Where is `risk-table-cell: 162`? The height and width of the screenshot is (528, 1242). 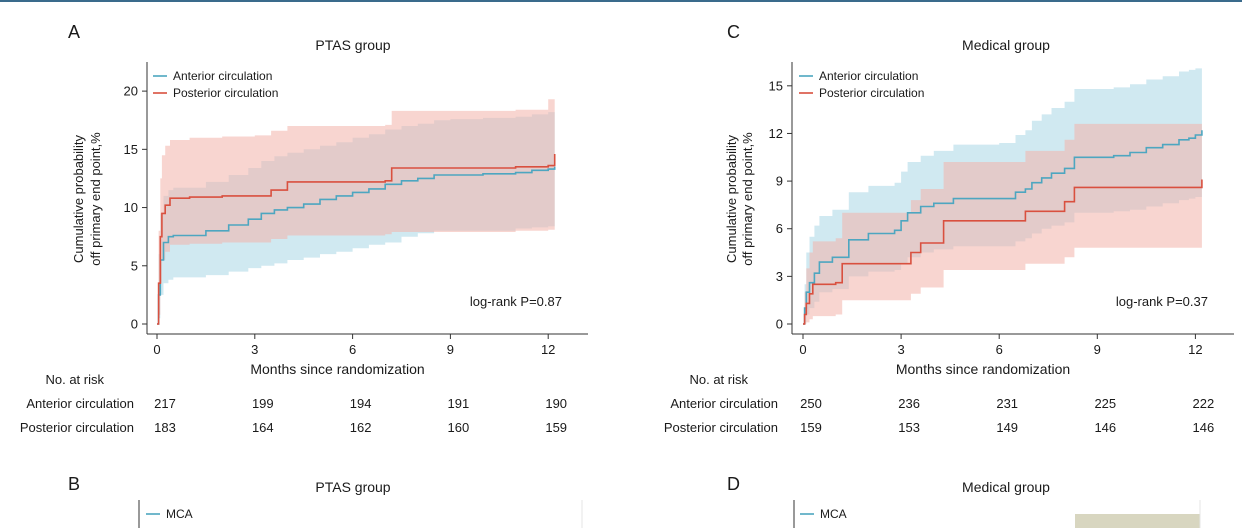
risk-table-cell: 162 is located at coordinates (361, 427).